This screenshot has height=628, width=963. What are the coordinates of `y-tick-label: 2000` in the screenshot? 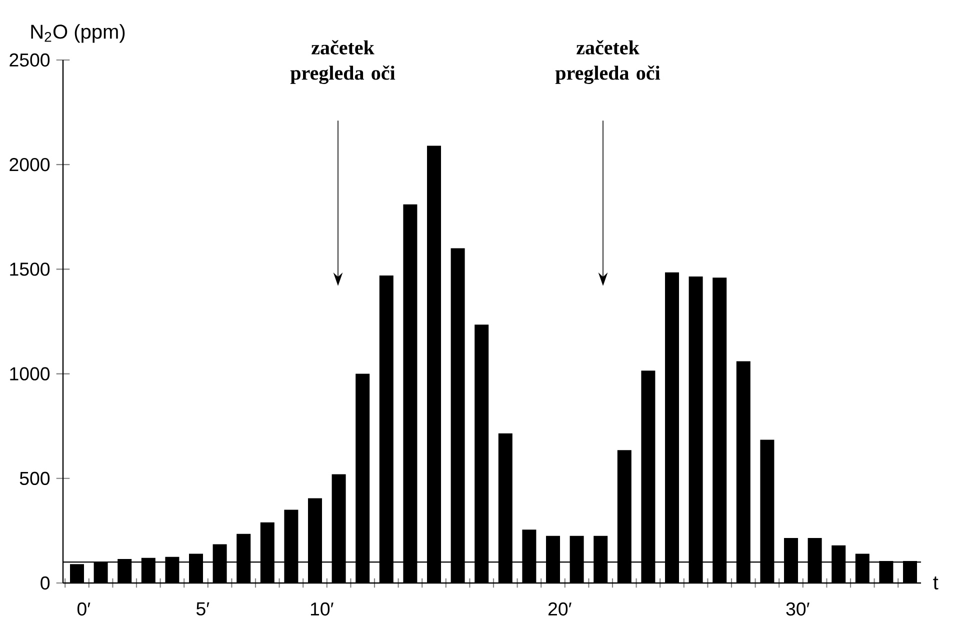 It's located at (30, 165).